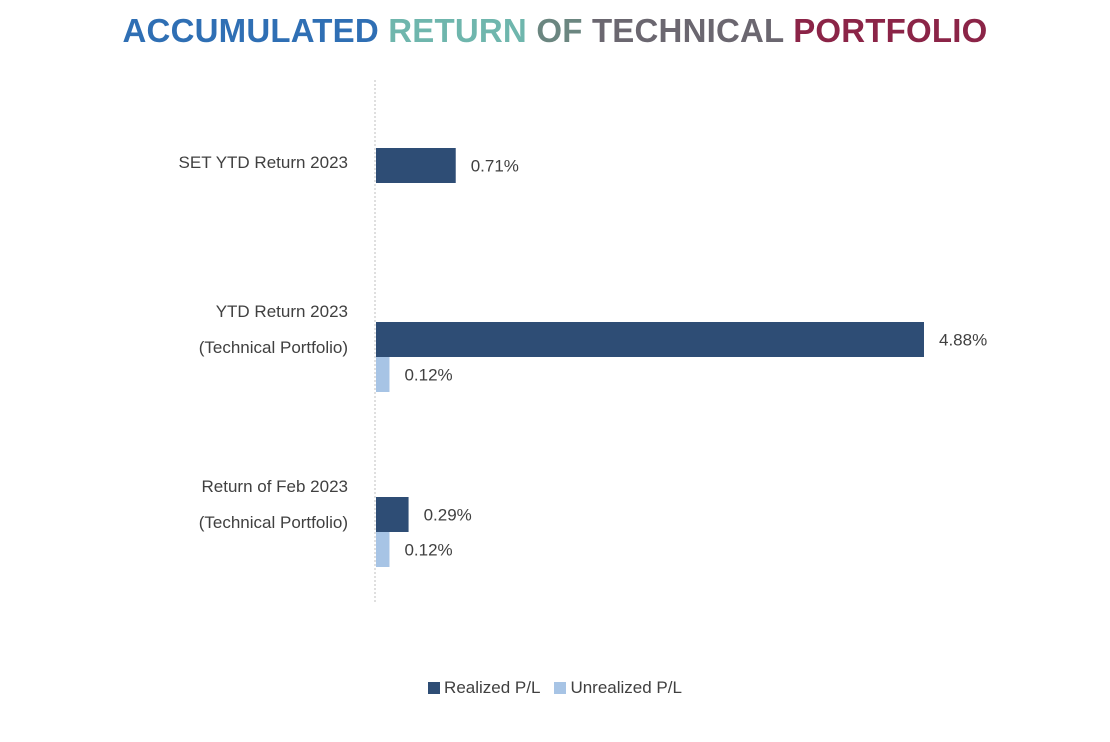  What do you see at coordinates (448, 515) in the screenshot?
I see `data-label: 0.29%` at bounding box center [448, 515].